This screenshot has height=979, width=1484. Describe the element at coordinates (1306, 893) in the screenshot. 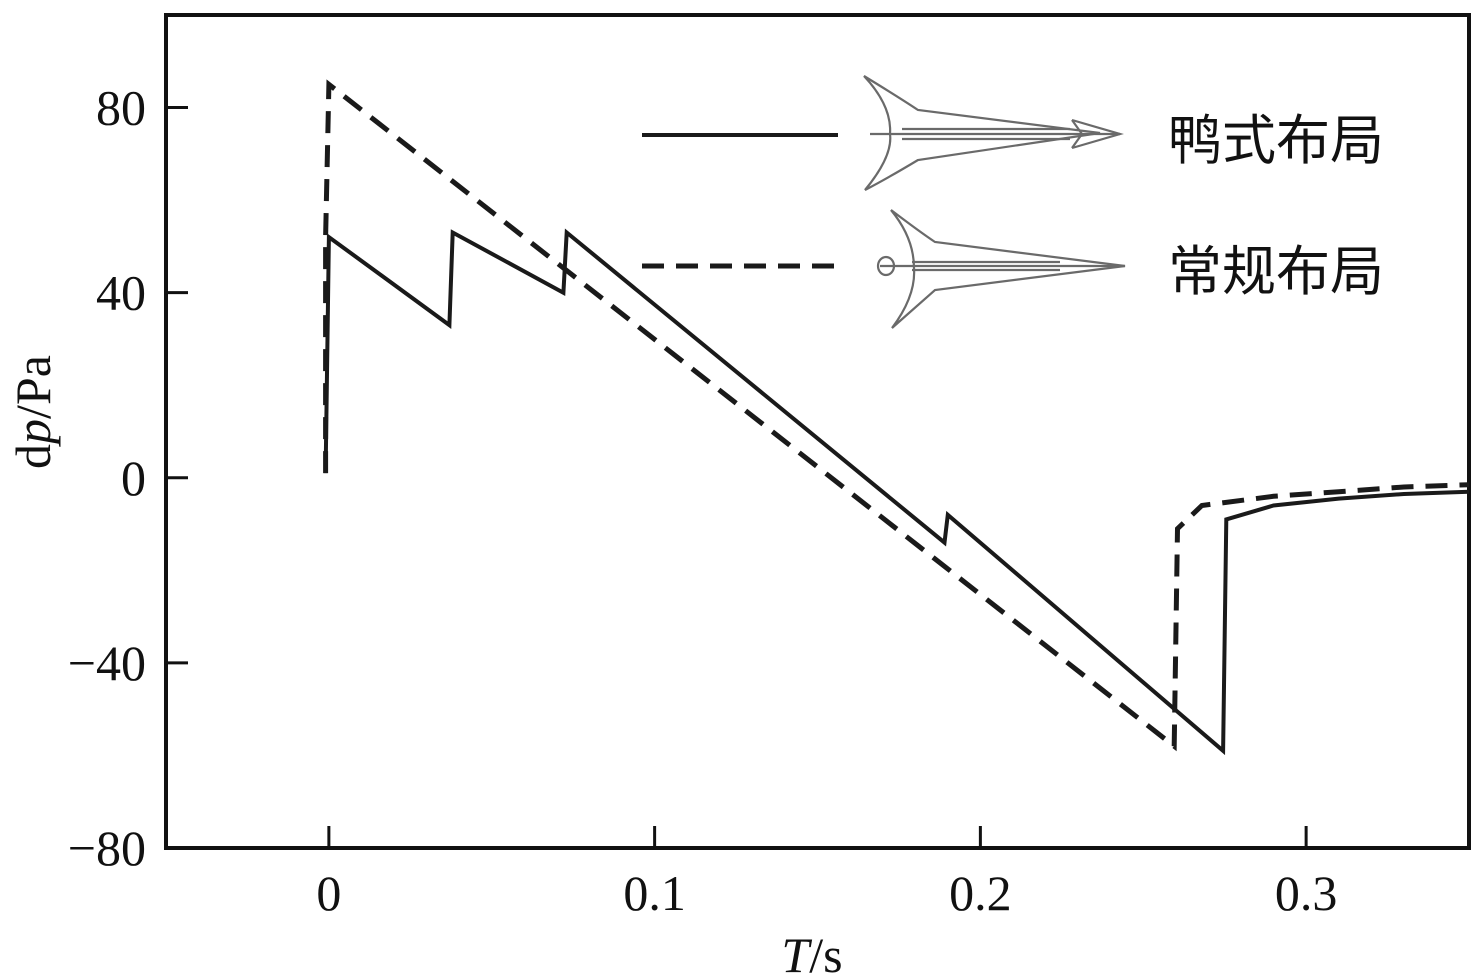

I see `x-tick-label: 0.3` at that location.